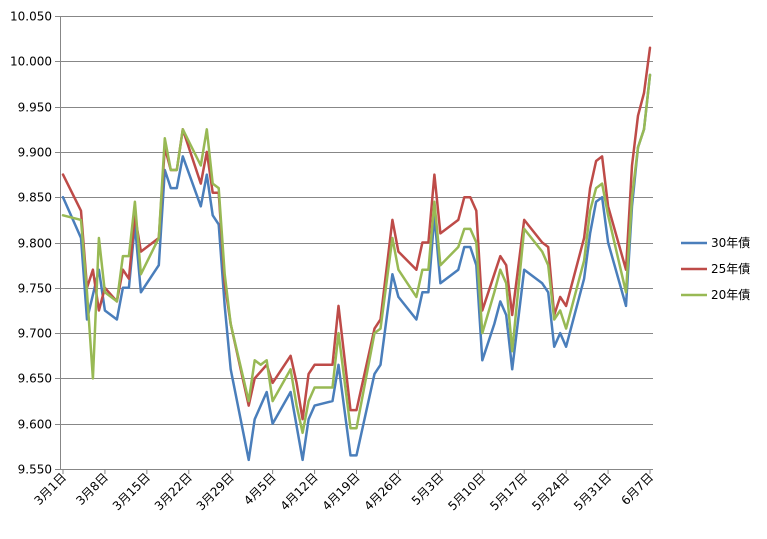 Image resolution: width=767 pixels, height=539 pixels. Describe the element at coordinates (730, 242) in the screenshot. I see `legend-label: 30年債` at that location.